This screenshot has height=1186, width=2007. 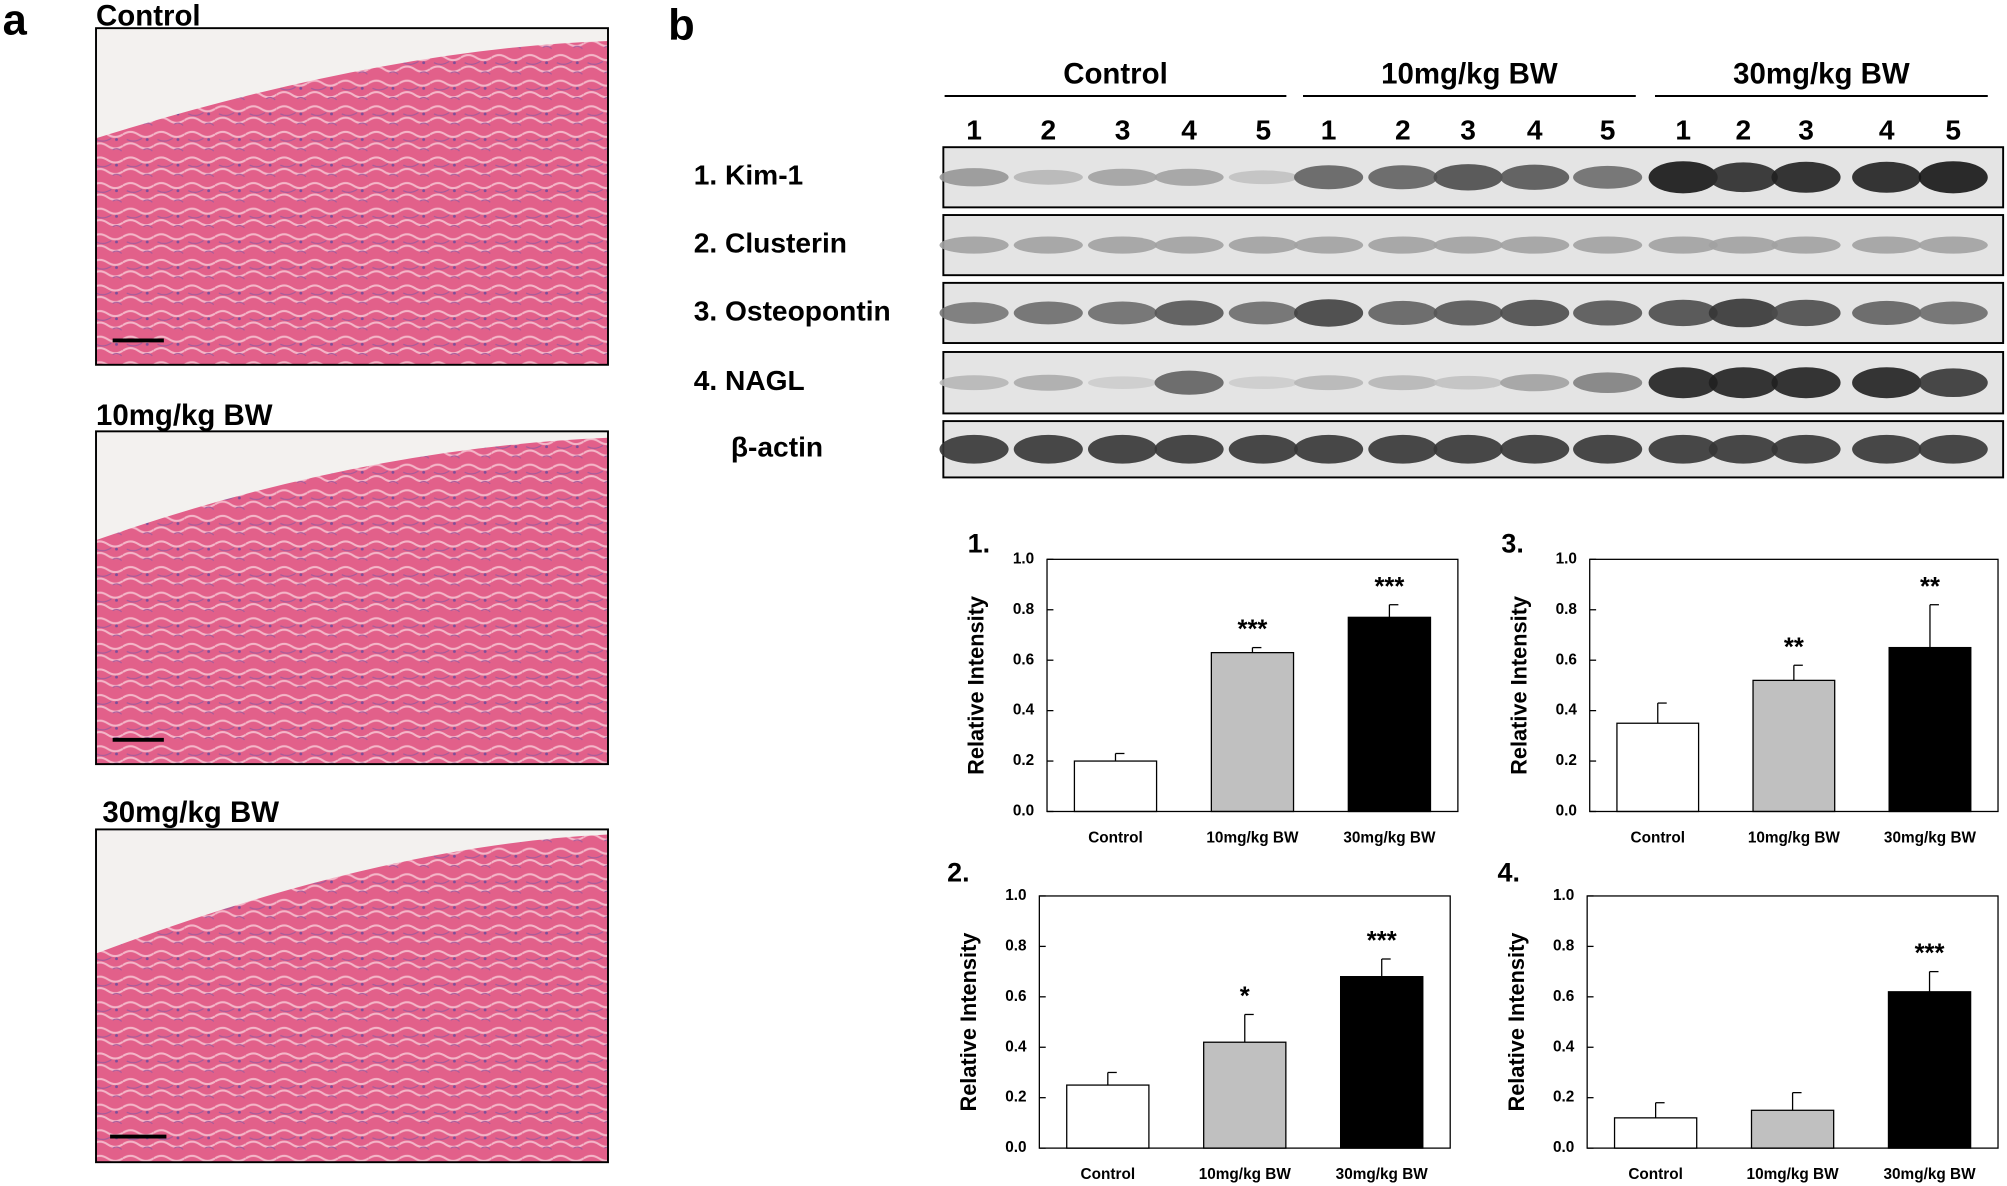 What do you see at coordinates (1123, 129) in the screenshot?
I see `lane-number: 3` at bounding box center [1123, 129].